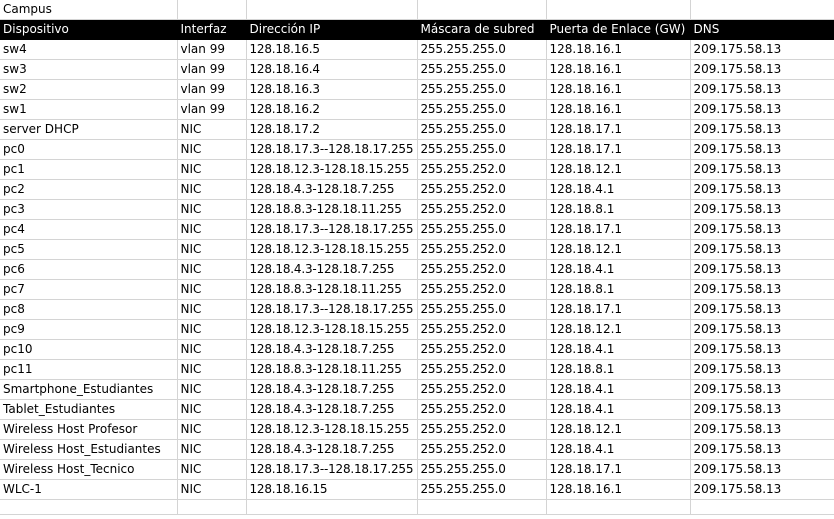 This screenshot has width=834, height=519. I want to click on cell-device: pc9, so click(89, 329).